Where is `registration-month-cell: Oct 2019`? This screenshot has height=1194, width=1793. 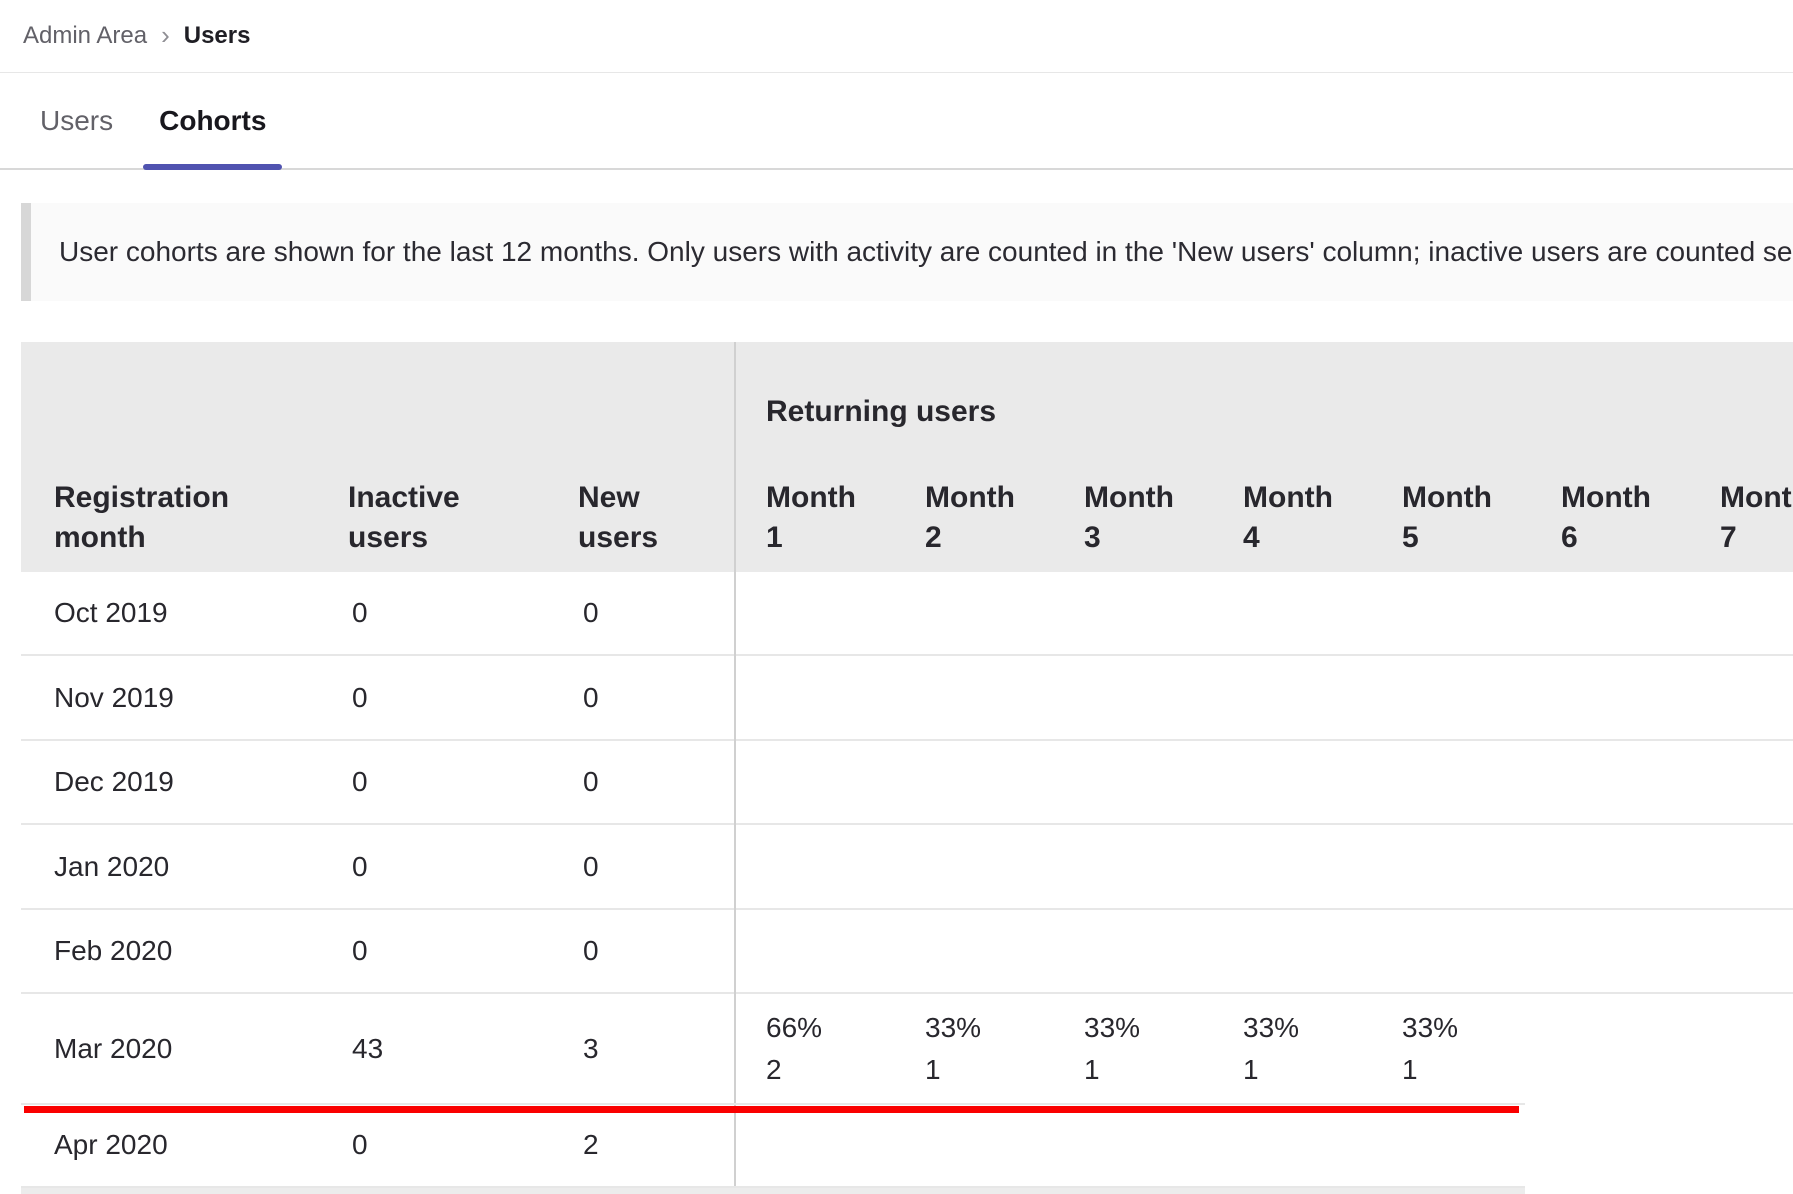
registration-month-cell: Oct 2019 is located at coordinates (111, 612).